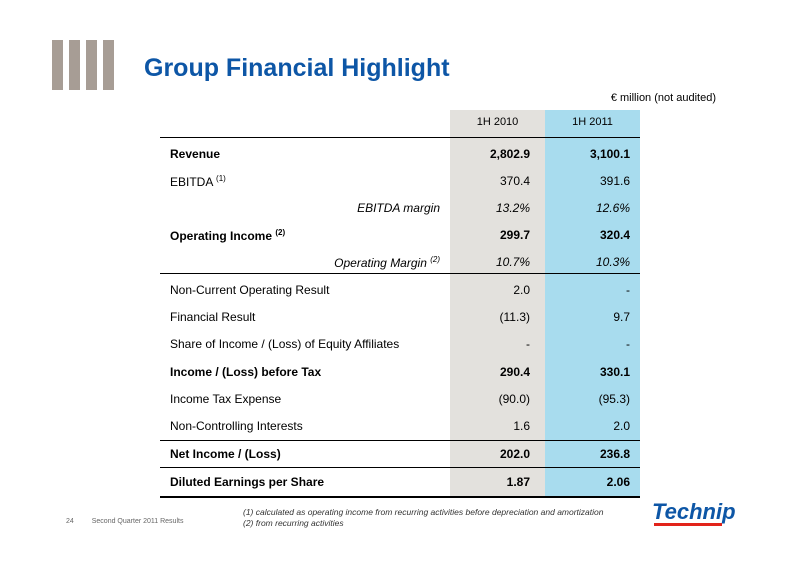 The width and height of the screenshot is (800, 565). Describe the element at coordinates (614, 181) in the screenshot. I see `value-1h2011: 391.6` at that location.